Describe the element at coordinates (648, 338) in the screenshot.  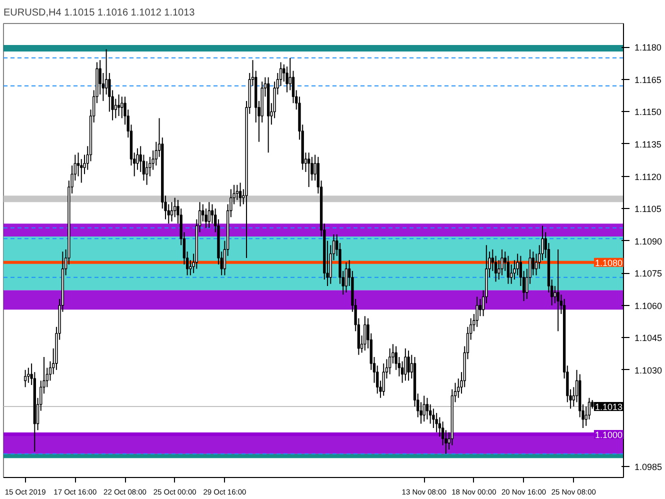
I see `y-tick-label: 1.1045` at that location.